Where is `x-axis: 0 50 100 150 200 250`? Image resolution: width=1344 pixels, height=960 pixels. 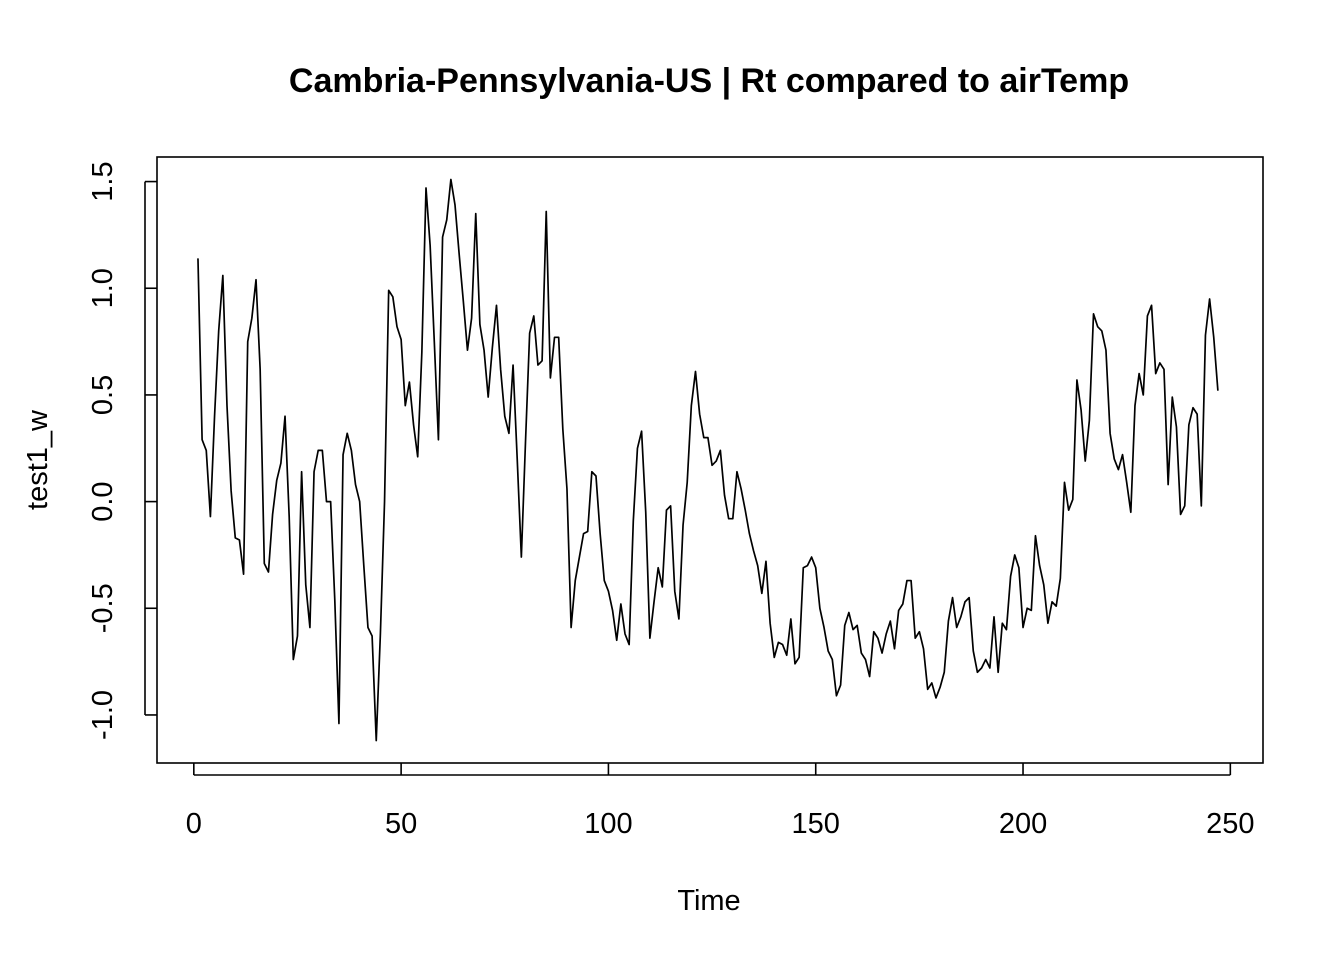 x-axis: 0 50 100 150 200 250 is located at coordinates (720, 801).